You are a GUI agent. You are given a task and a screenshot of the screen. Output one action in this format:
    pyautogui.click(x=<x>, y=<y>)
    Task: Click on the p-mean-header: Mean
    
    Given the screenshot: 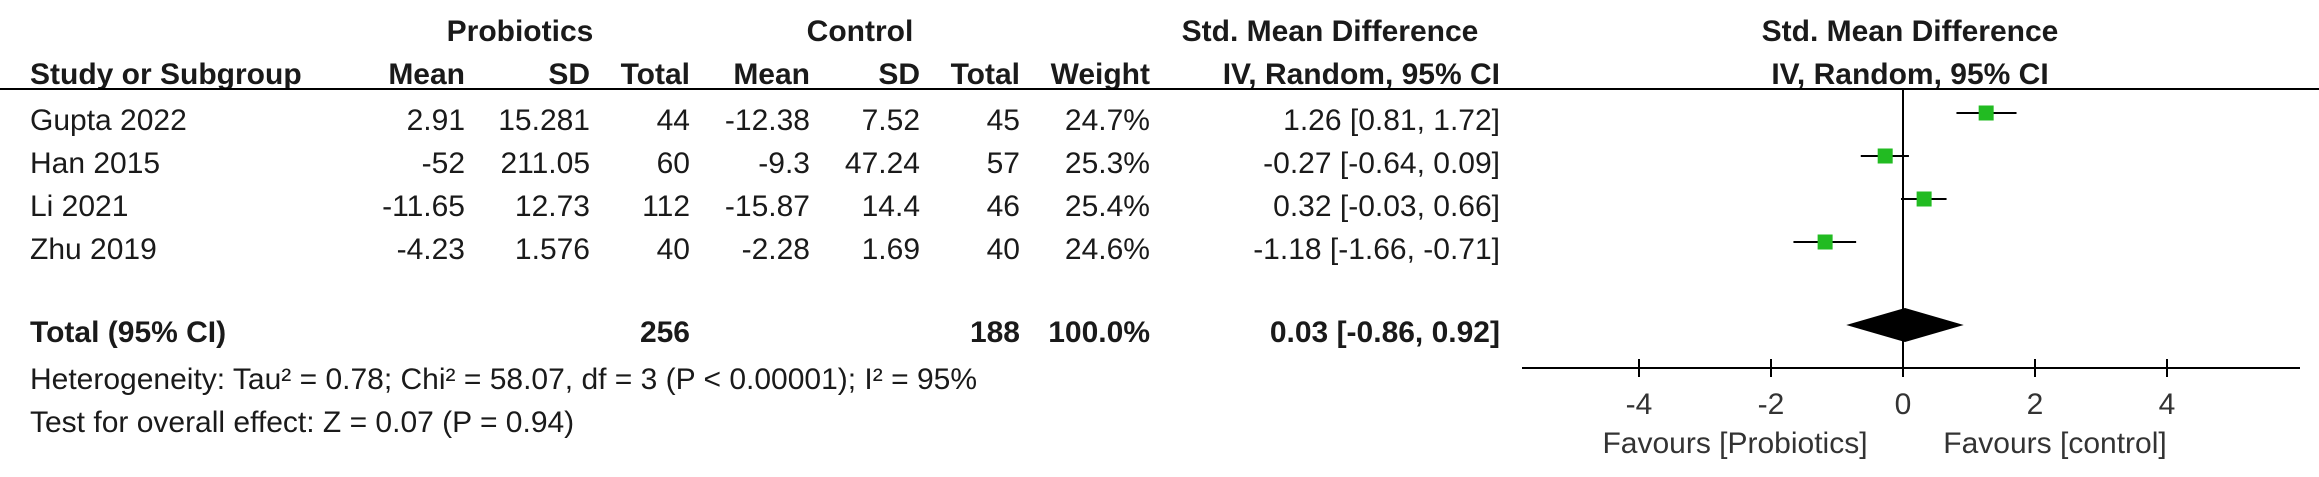 What is the action you would take?
    pyautogui.click(x=426, y=74)
    